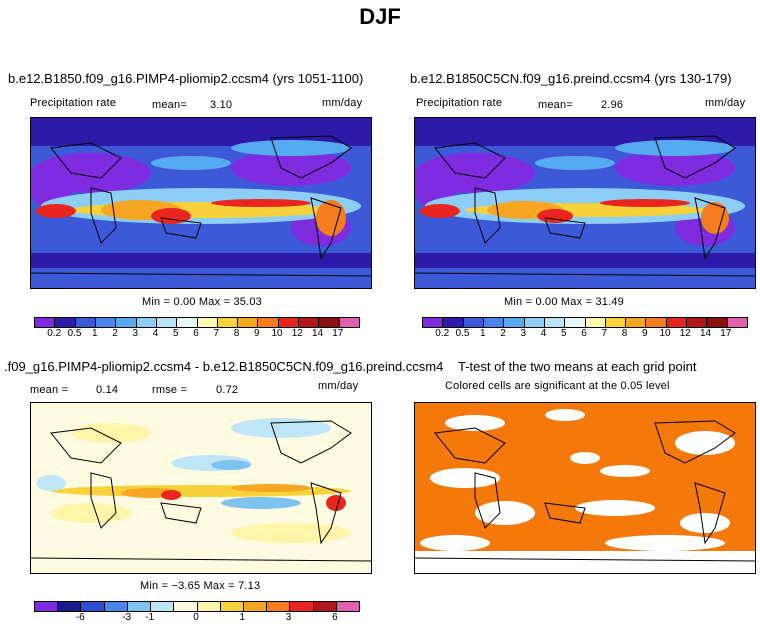  I want to click on colorbar-tick-label: 0, so click(196, 617).